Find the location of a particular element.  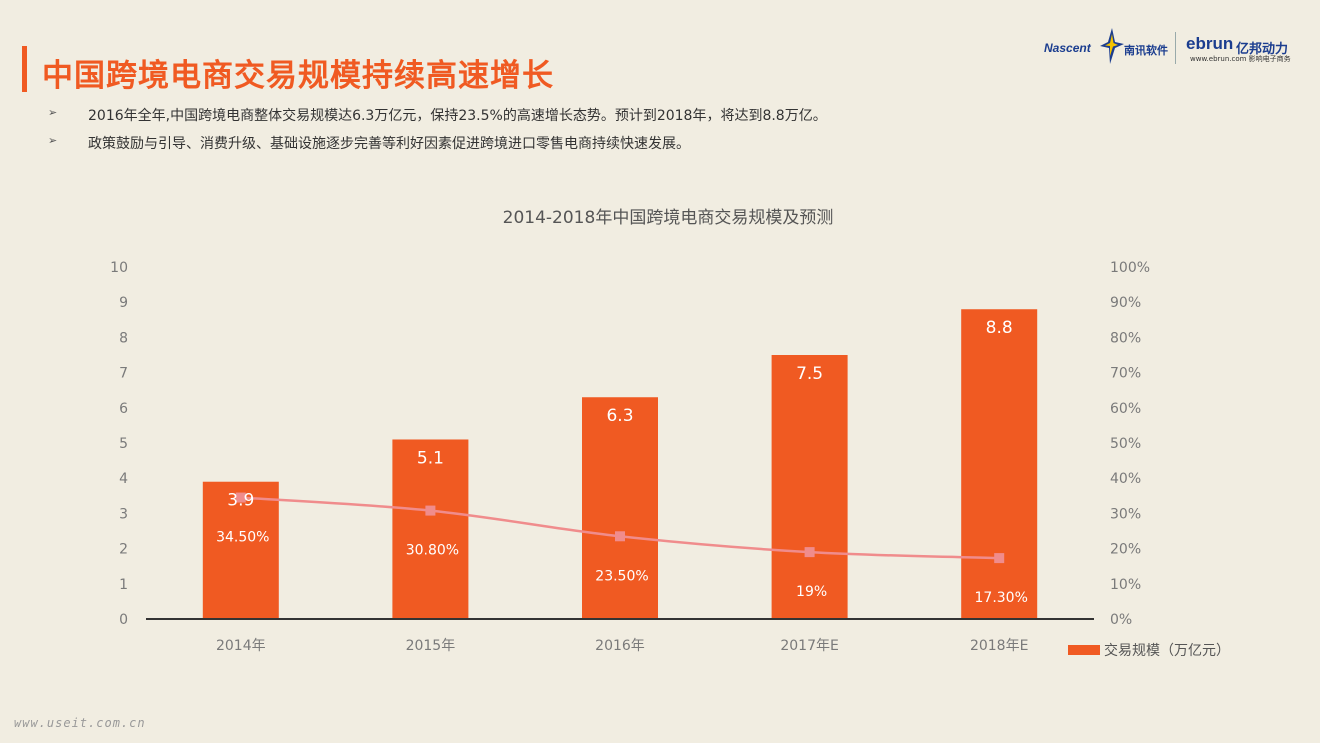

ebrun-logo: ebrun is located at coordinates (1210, 43).